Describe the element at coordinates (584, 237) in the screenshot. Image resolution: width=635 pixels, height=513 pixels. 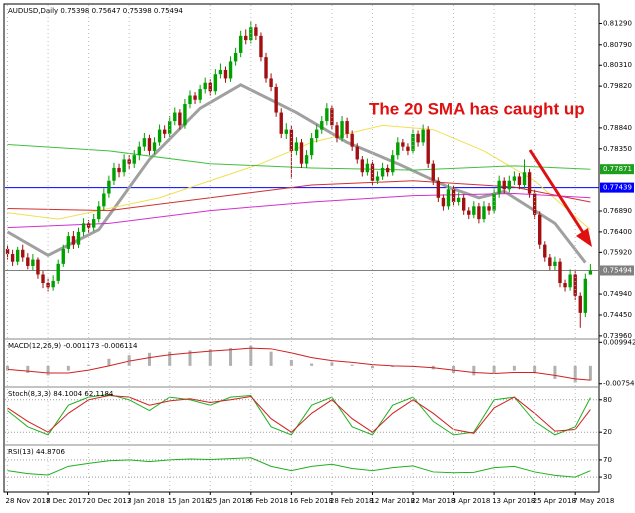
I see `arrow-head` at that location.